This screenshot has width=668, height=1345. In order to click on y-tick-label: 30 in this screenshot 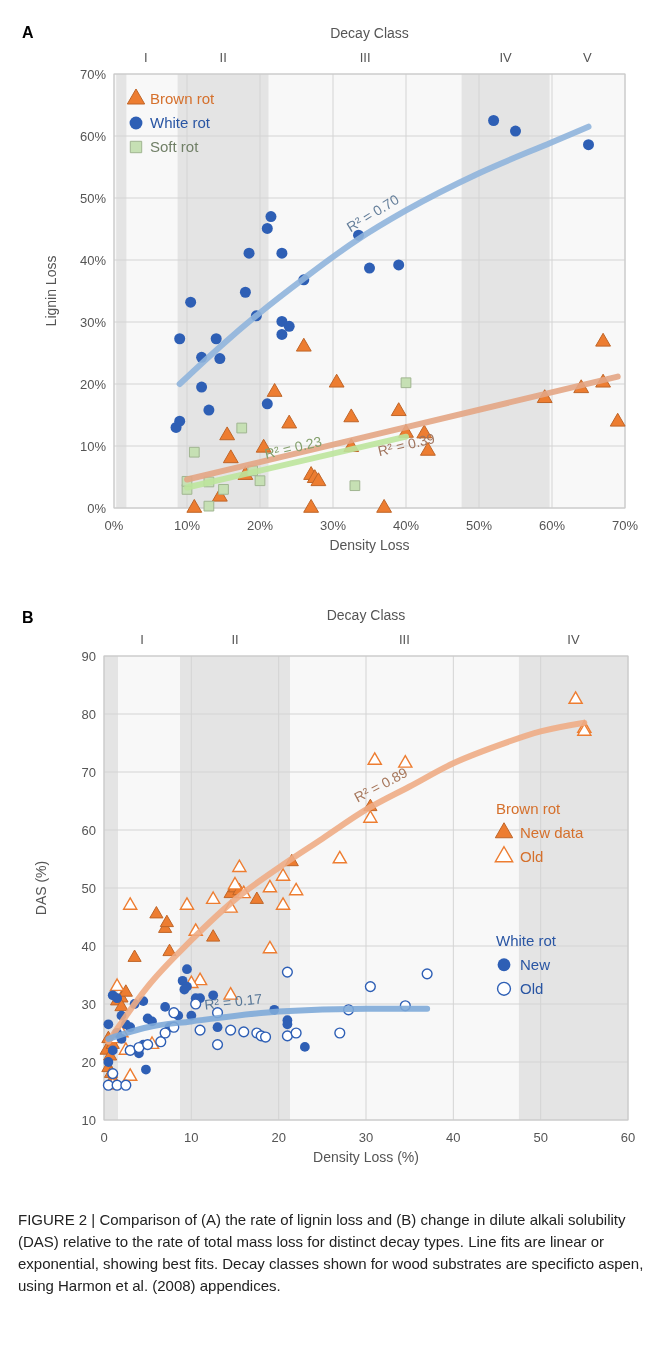, I will do `click(88, 1004)`.